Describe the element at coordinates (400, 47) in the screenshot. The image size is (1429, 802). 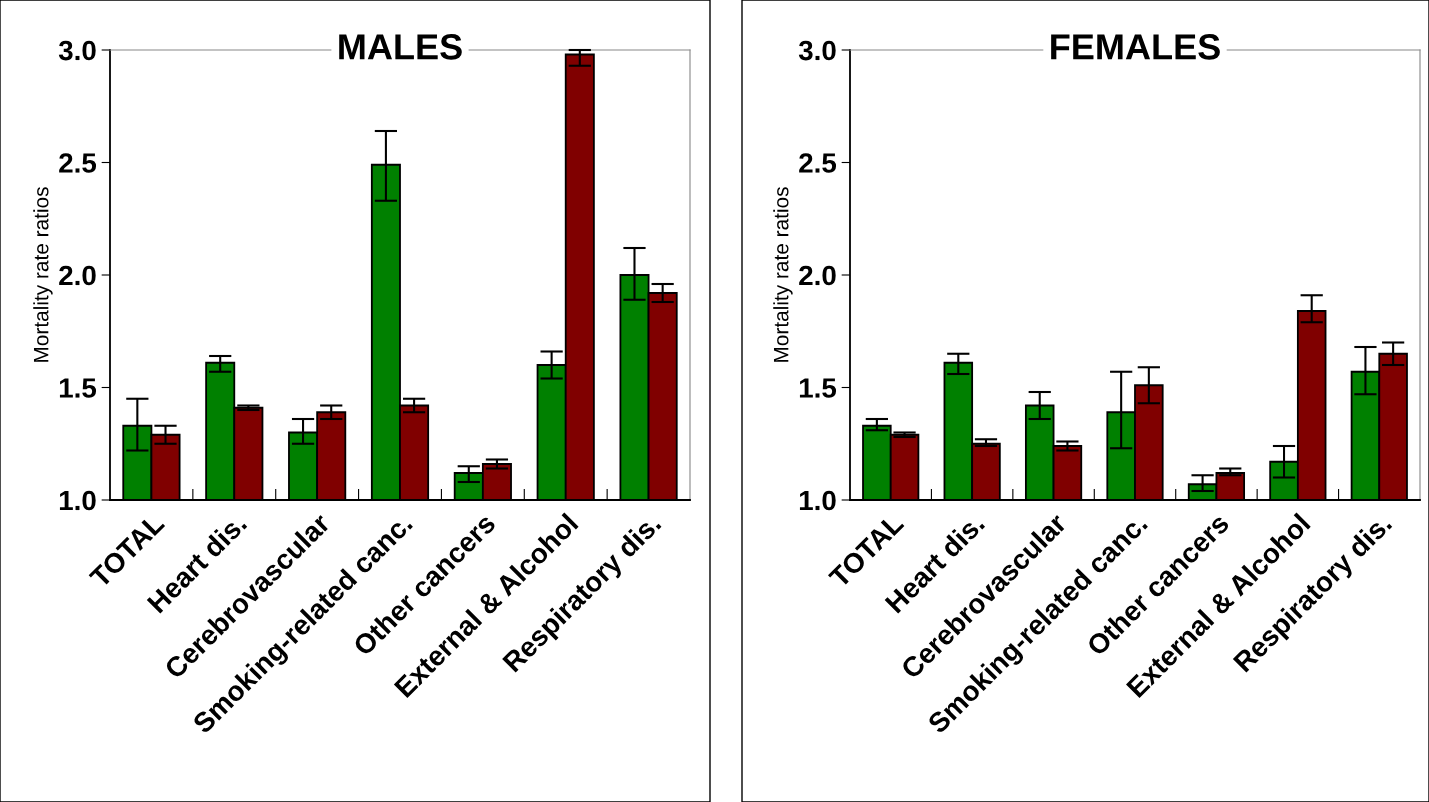
I see `chart-title: MALES` at that location.